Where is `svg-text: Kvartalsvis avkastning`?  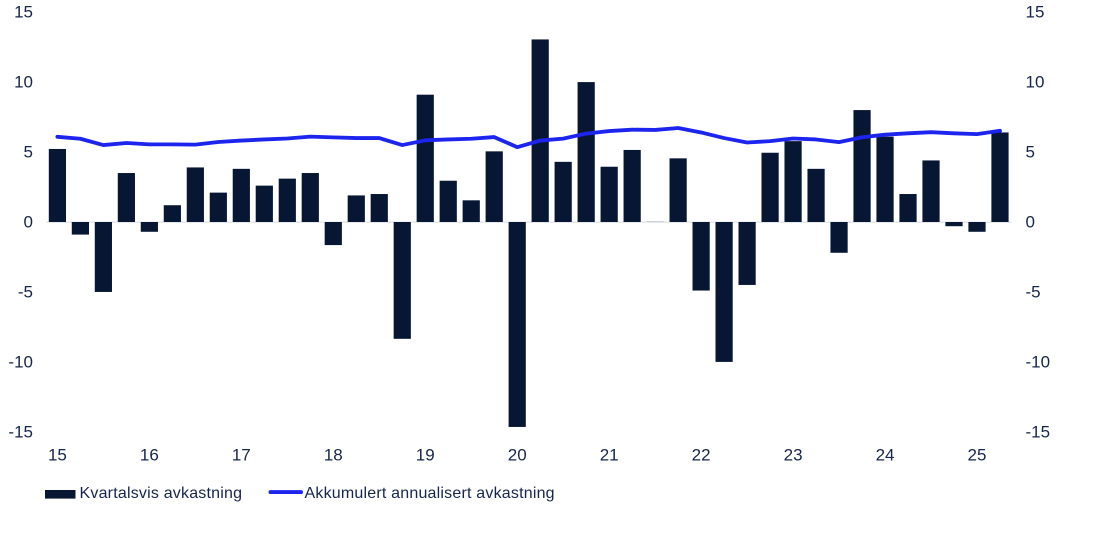
svg-text: Kvartalsvis avkastning is located at coordinates (161, 493).